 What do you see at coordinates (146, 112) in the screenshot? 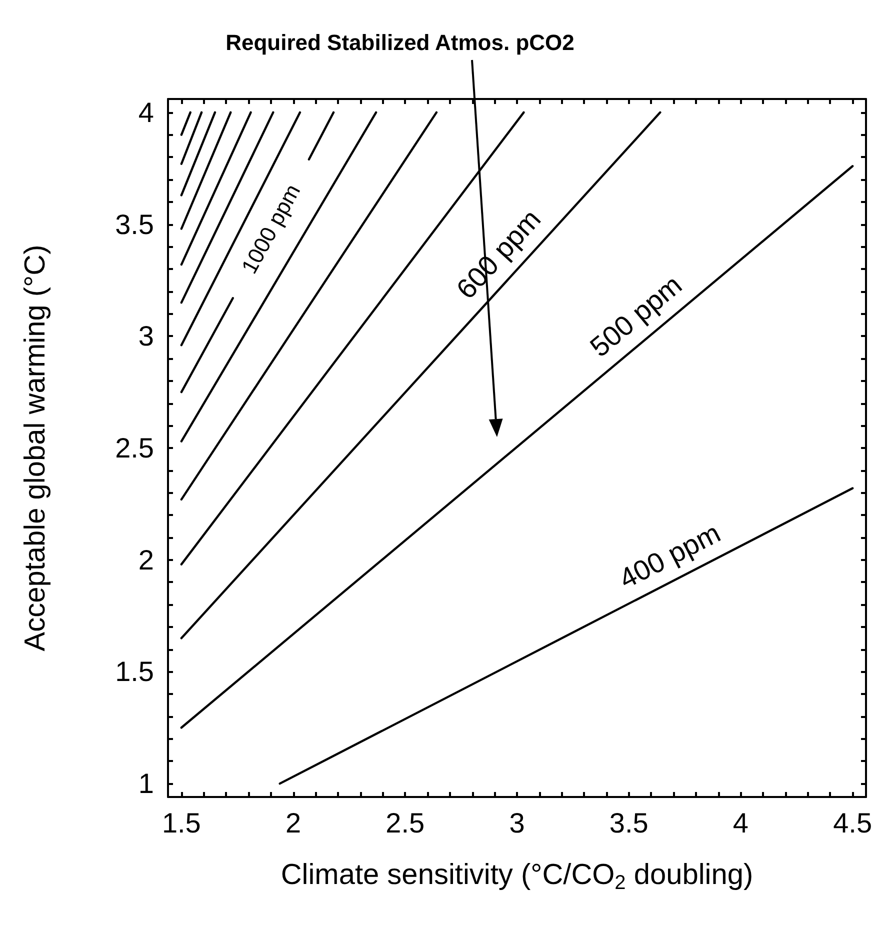
I see `y-tick-label: 4` at bounding box center [146, 112].